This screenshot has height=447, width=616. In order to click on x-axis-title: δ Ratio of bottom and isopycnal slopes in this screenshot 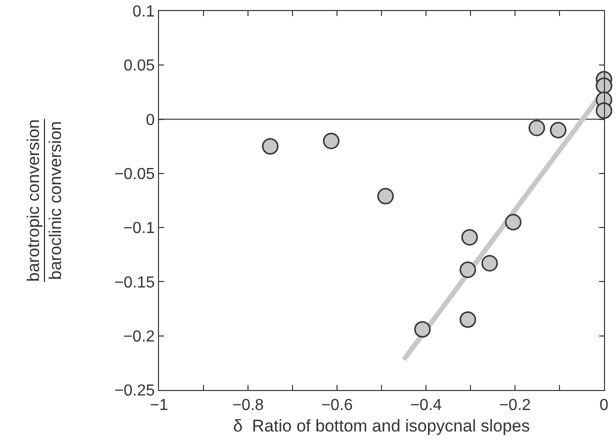, I will do `click(381, 426)`.